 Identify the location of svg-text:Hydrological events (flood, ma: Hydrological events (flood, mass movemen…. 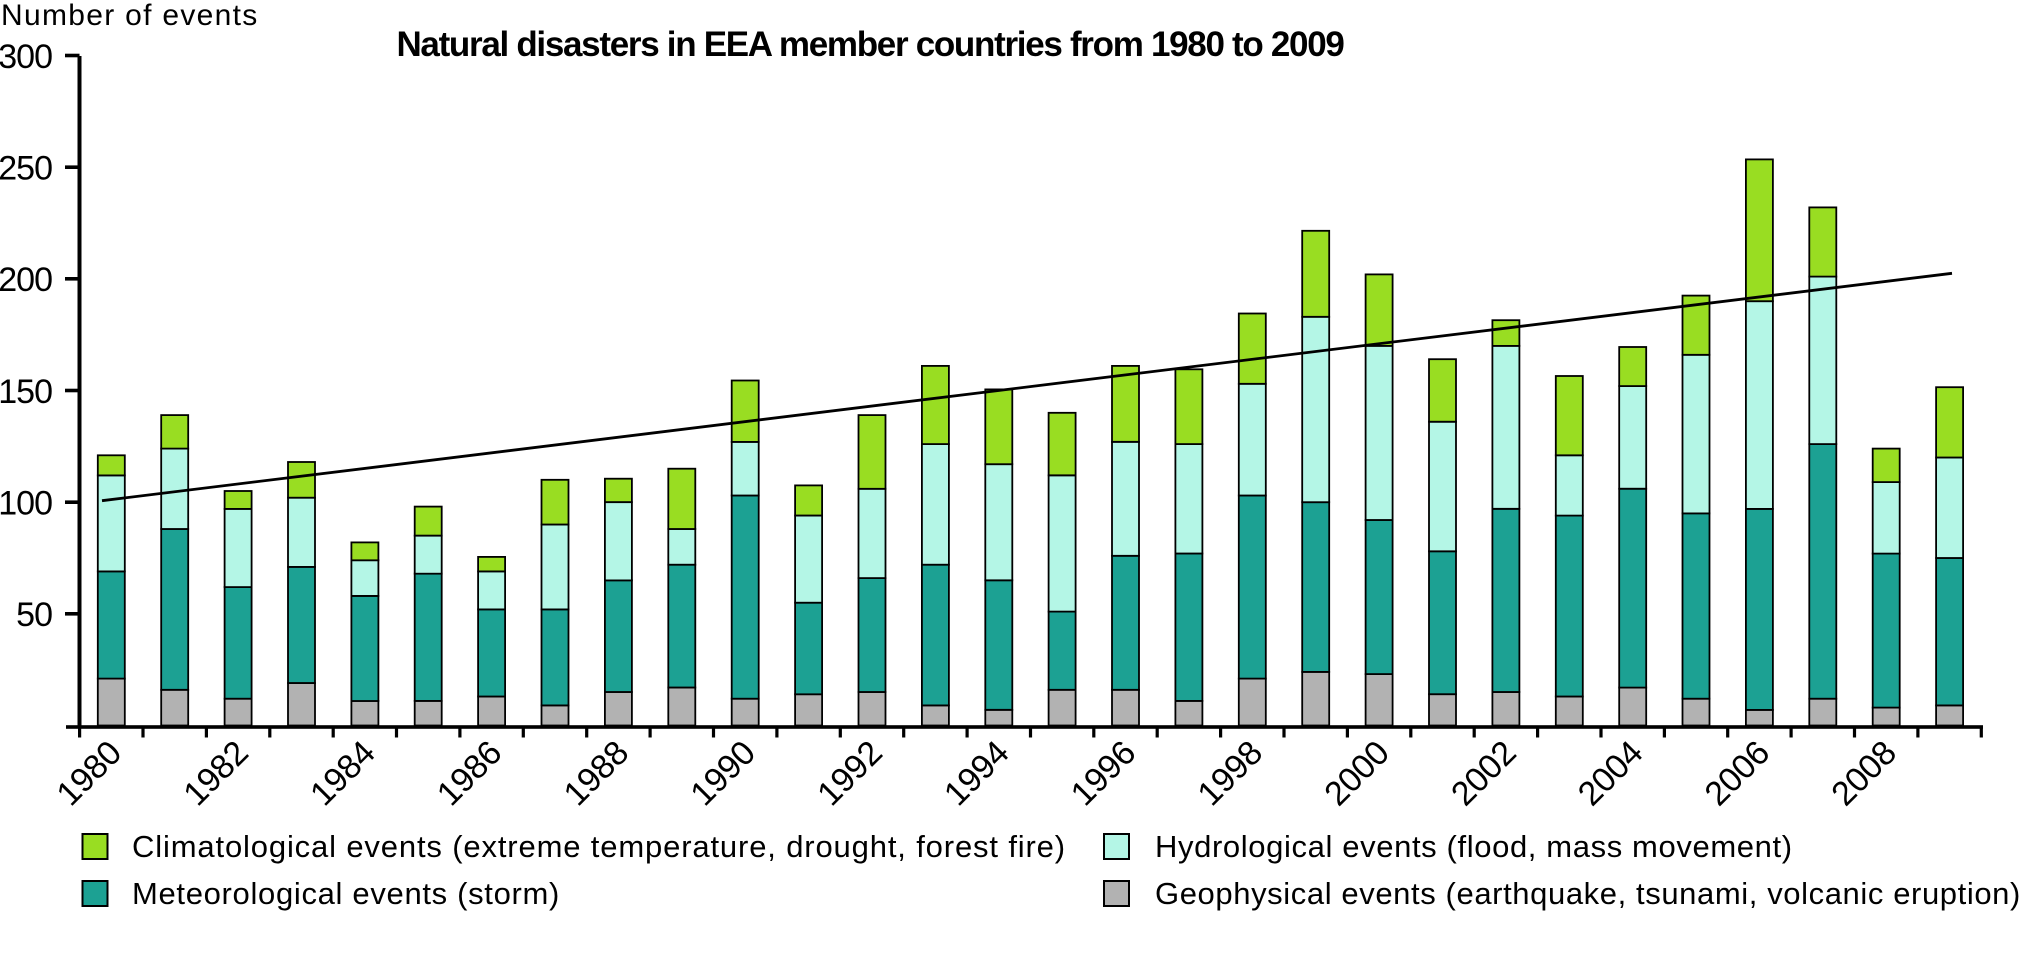
(1474, 846).